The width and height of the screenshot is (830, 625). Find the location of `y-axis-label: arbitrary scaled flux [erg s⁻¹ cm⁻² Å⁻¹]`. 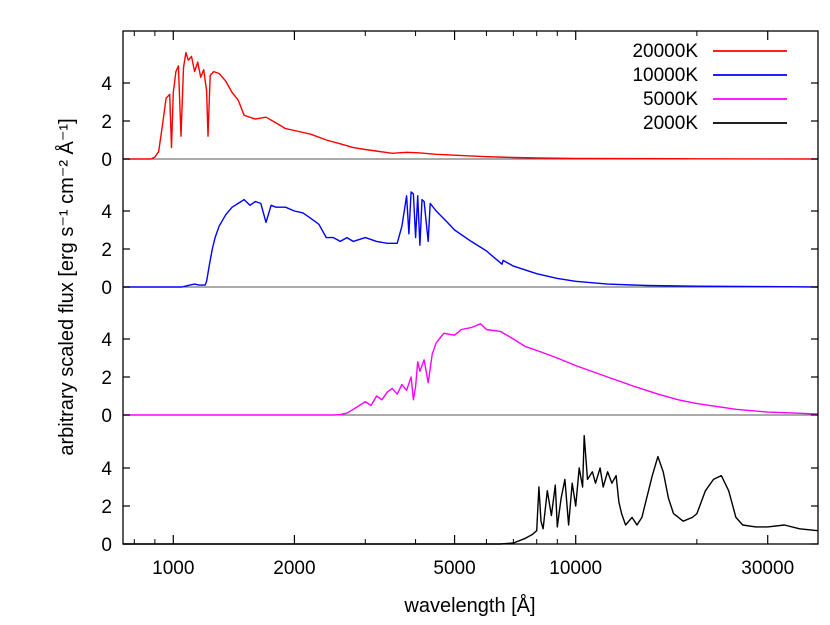

y-axis-label: arbitrary scaled flux [erg s⁻¹ cm⁻² Å⁻¹] is located at coordinates (66, 286).